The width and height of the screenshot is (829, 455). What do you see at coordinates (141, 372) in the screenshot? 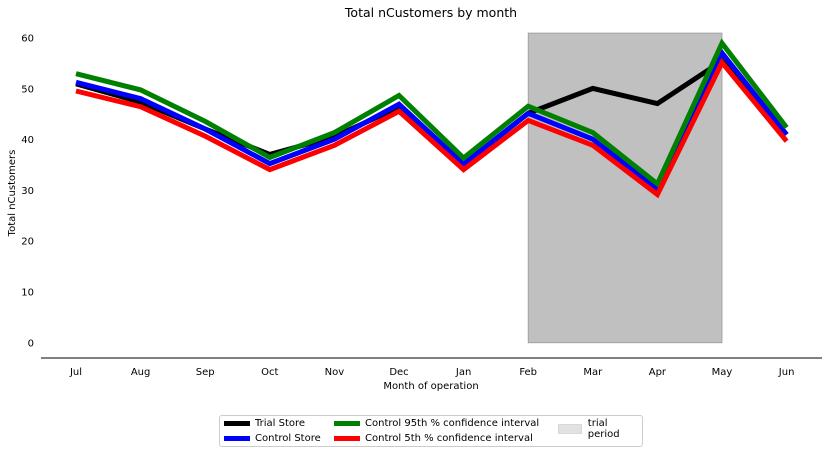
I see `x-tick-label: Aug` at bounding box center [141, 372].